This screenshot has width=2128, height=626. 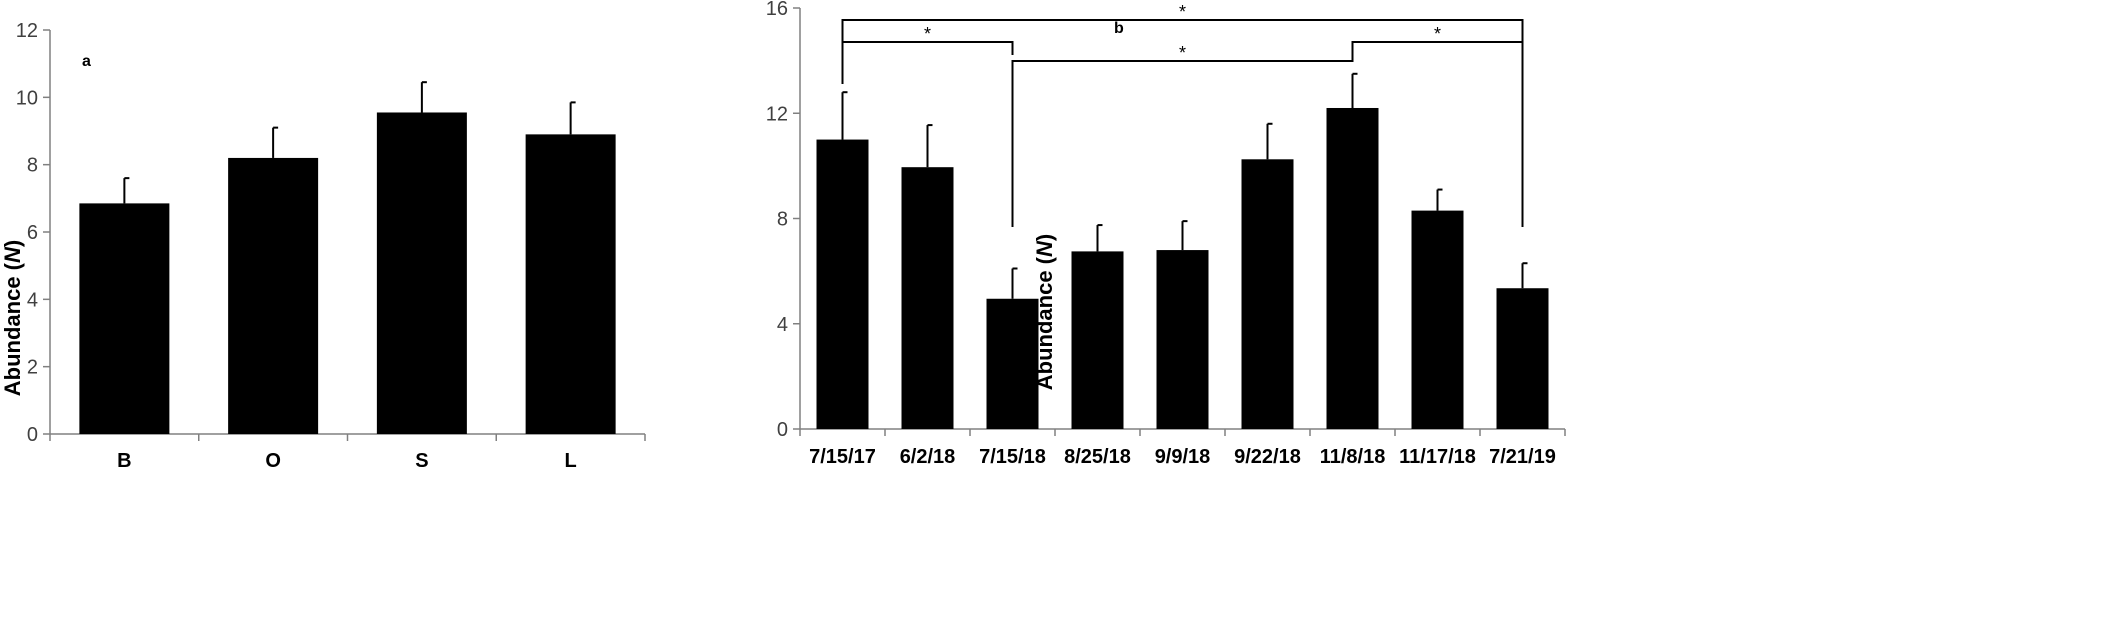 What do you see at coordinates (842, 457) in the screenshot?
I see `x-category-label: 7/15/17` at bounding box center [842, 457].